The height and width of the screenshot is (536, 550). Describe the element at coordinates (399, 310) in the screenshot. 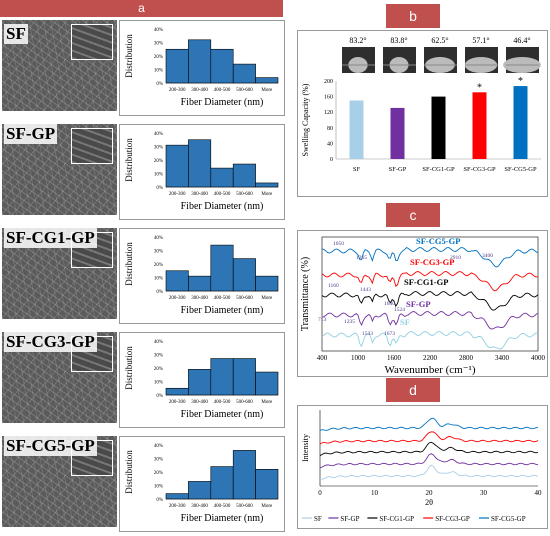

I see `peak-annotation: 1524` at that location.